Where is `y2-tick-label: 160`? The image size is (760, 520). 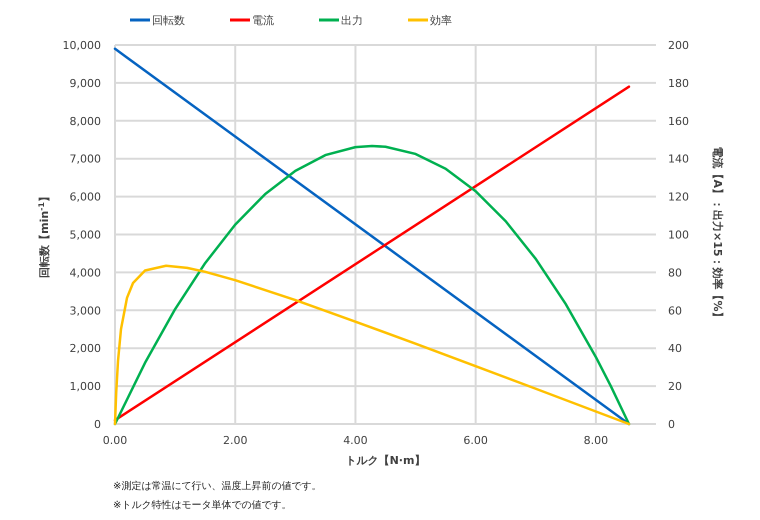
y2-tick-label: 160 is located at coordinates (678, 121).